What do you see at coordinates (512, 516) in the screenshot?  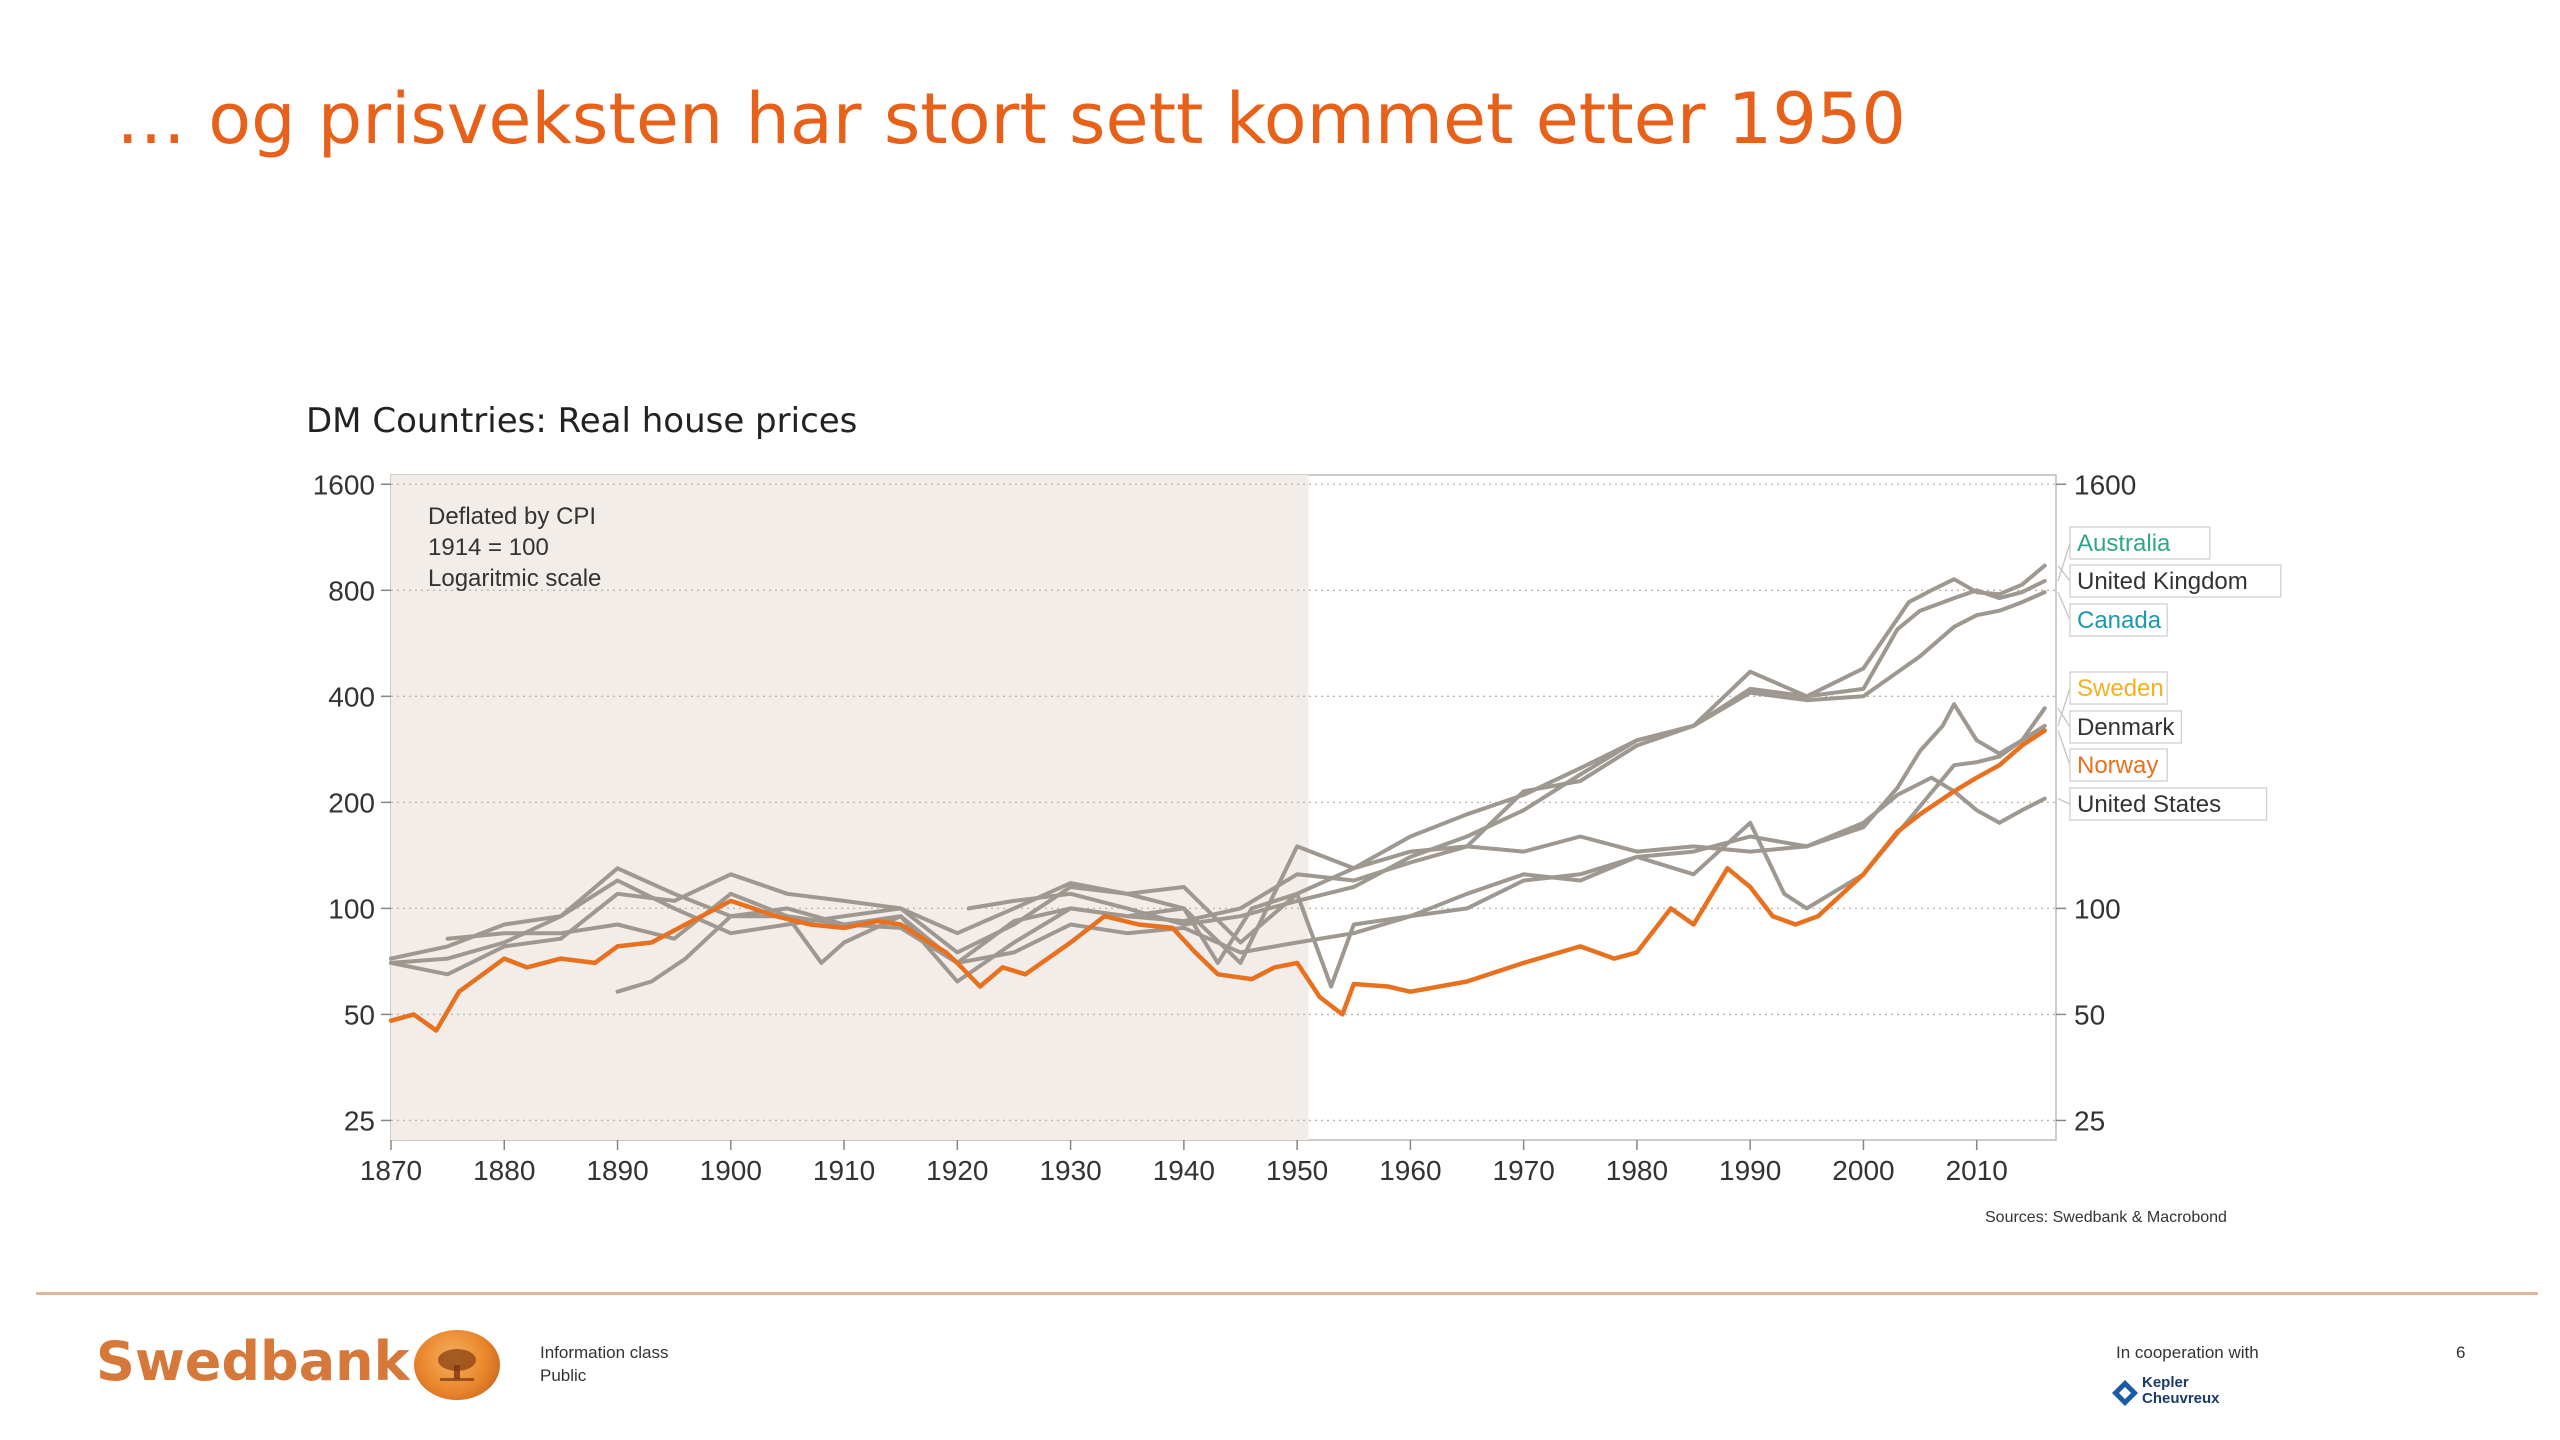 I see `annotation-line: Deflated by CPI` at bounding box center [512, 516].